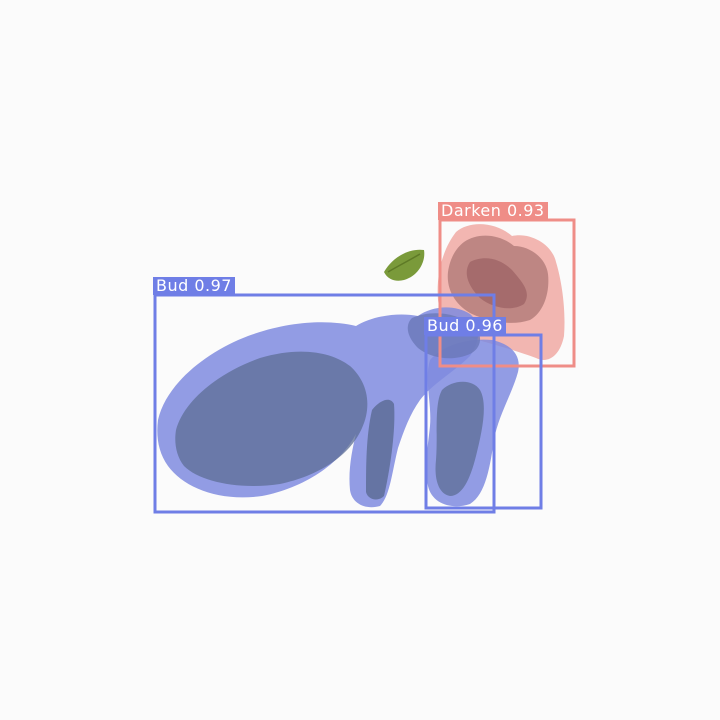 This screenshot has width=720, height=720. Describe the element at coordinates (194, 286) in the screenshot. I see `detection-label-bud-large: Bud 0.97` at that location.